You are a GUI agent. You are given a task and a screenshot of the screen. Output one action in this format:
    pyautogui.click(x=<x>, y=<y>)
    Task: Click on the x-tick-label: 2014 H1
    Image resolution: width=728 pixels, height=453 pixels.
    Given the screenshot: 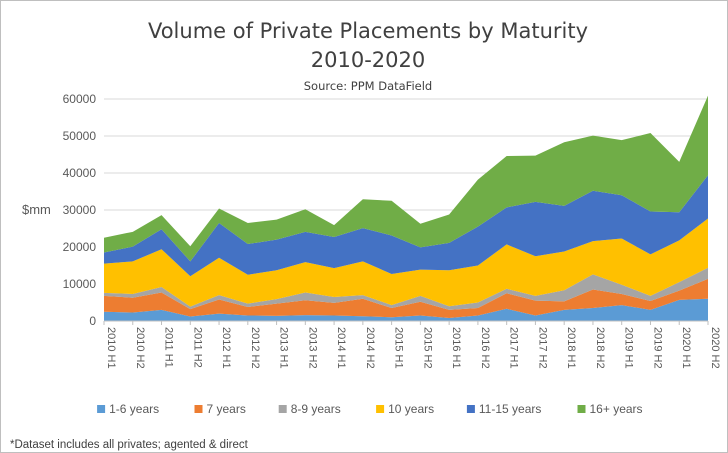 What is the action you would take?
    pyautogui.click(x=341, y=348)
    